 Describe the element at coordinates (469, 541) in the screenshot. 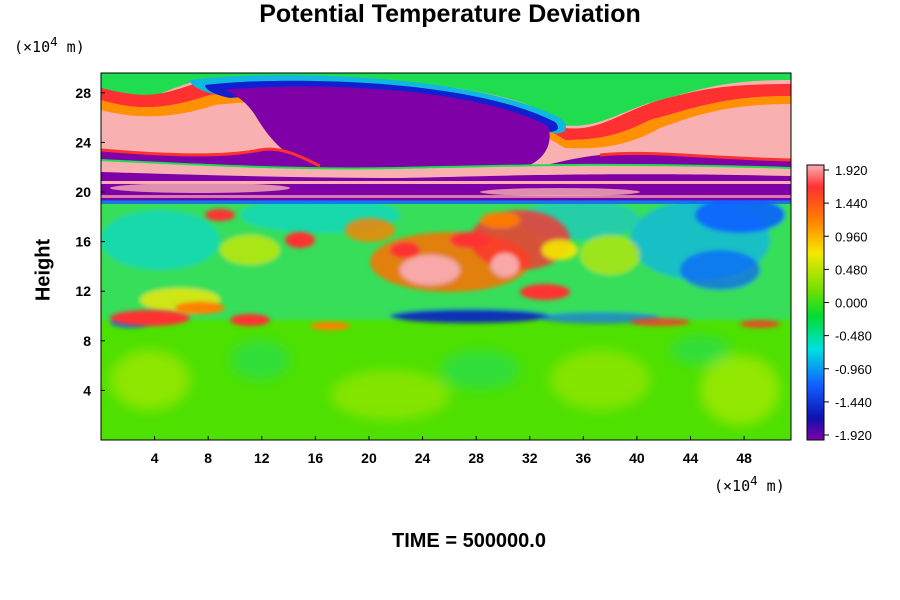

I see `time-label: TIME = 500000.0` at that location.